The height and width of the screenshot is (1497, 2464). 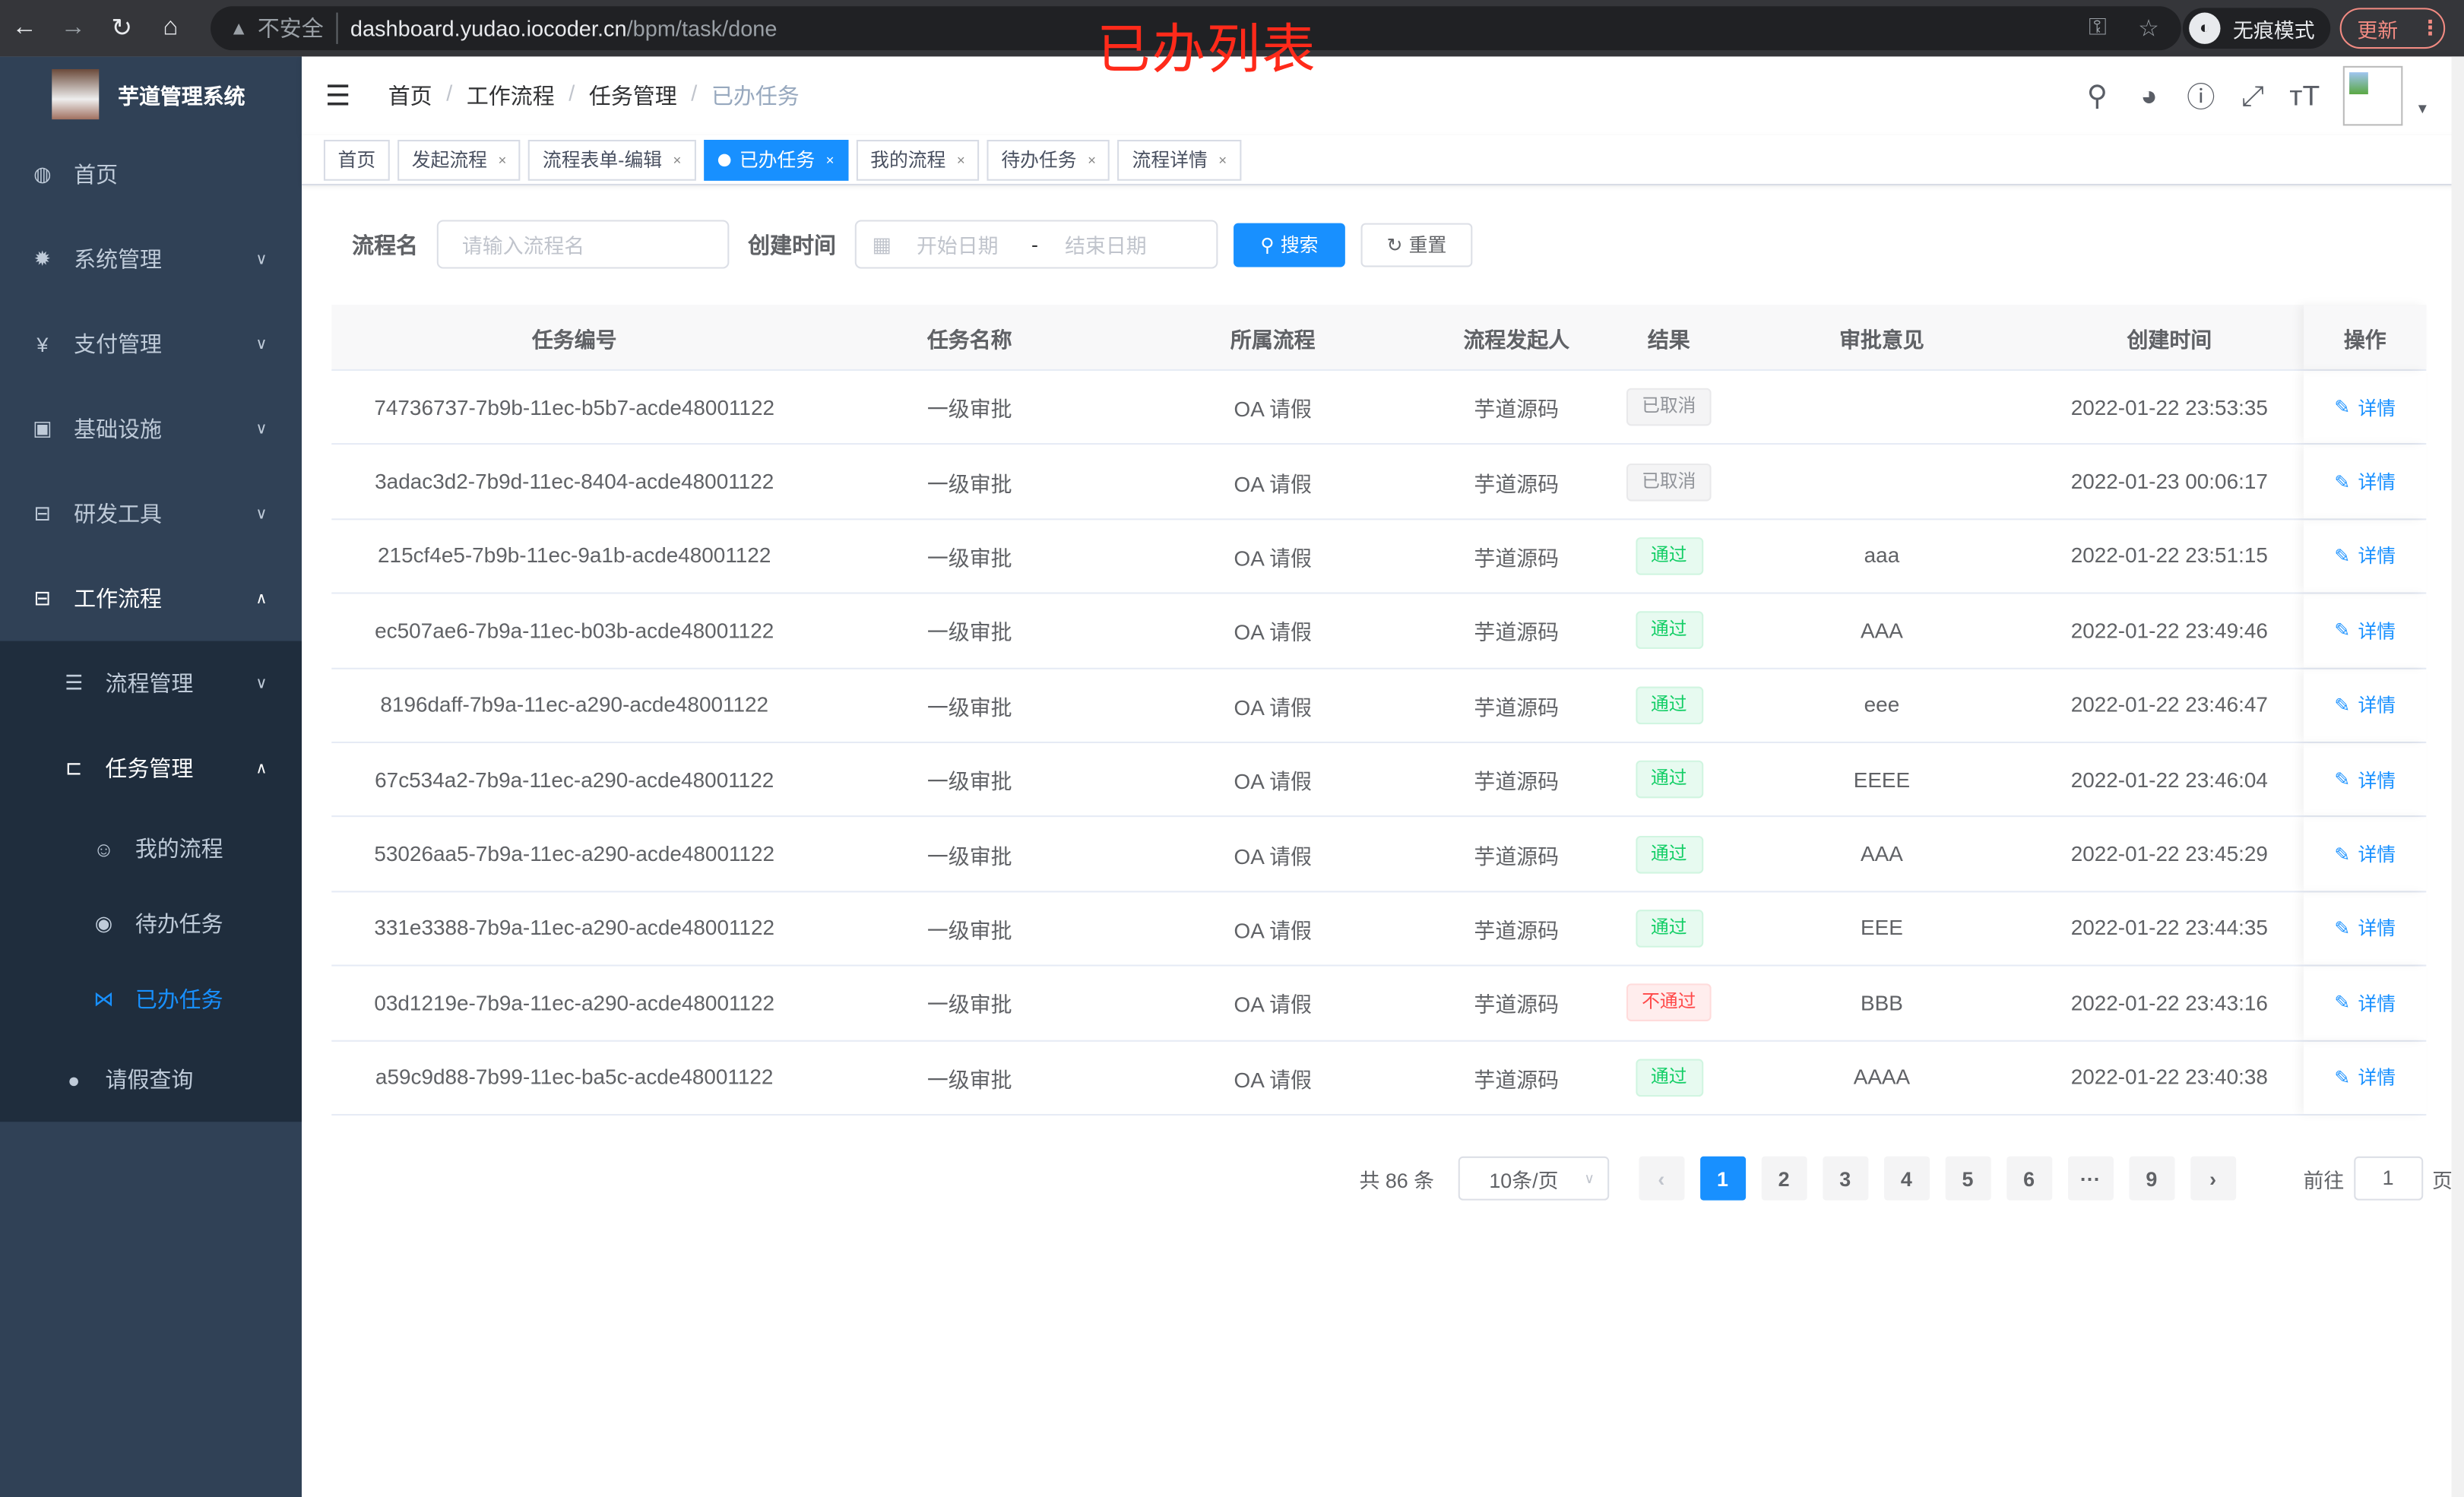 What do you see at coordinates (574, 1003) in the screenshot?
I see `task-id: 03d1219e-7b9a-11ec-a290-acde48001122` at bounding box center [574, 1003].